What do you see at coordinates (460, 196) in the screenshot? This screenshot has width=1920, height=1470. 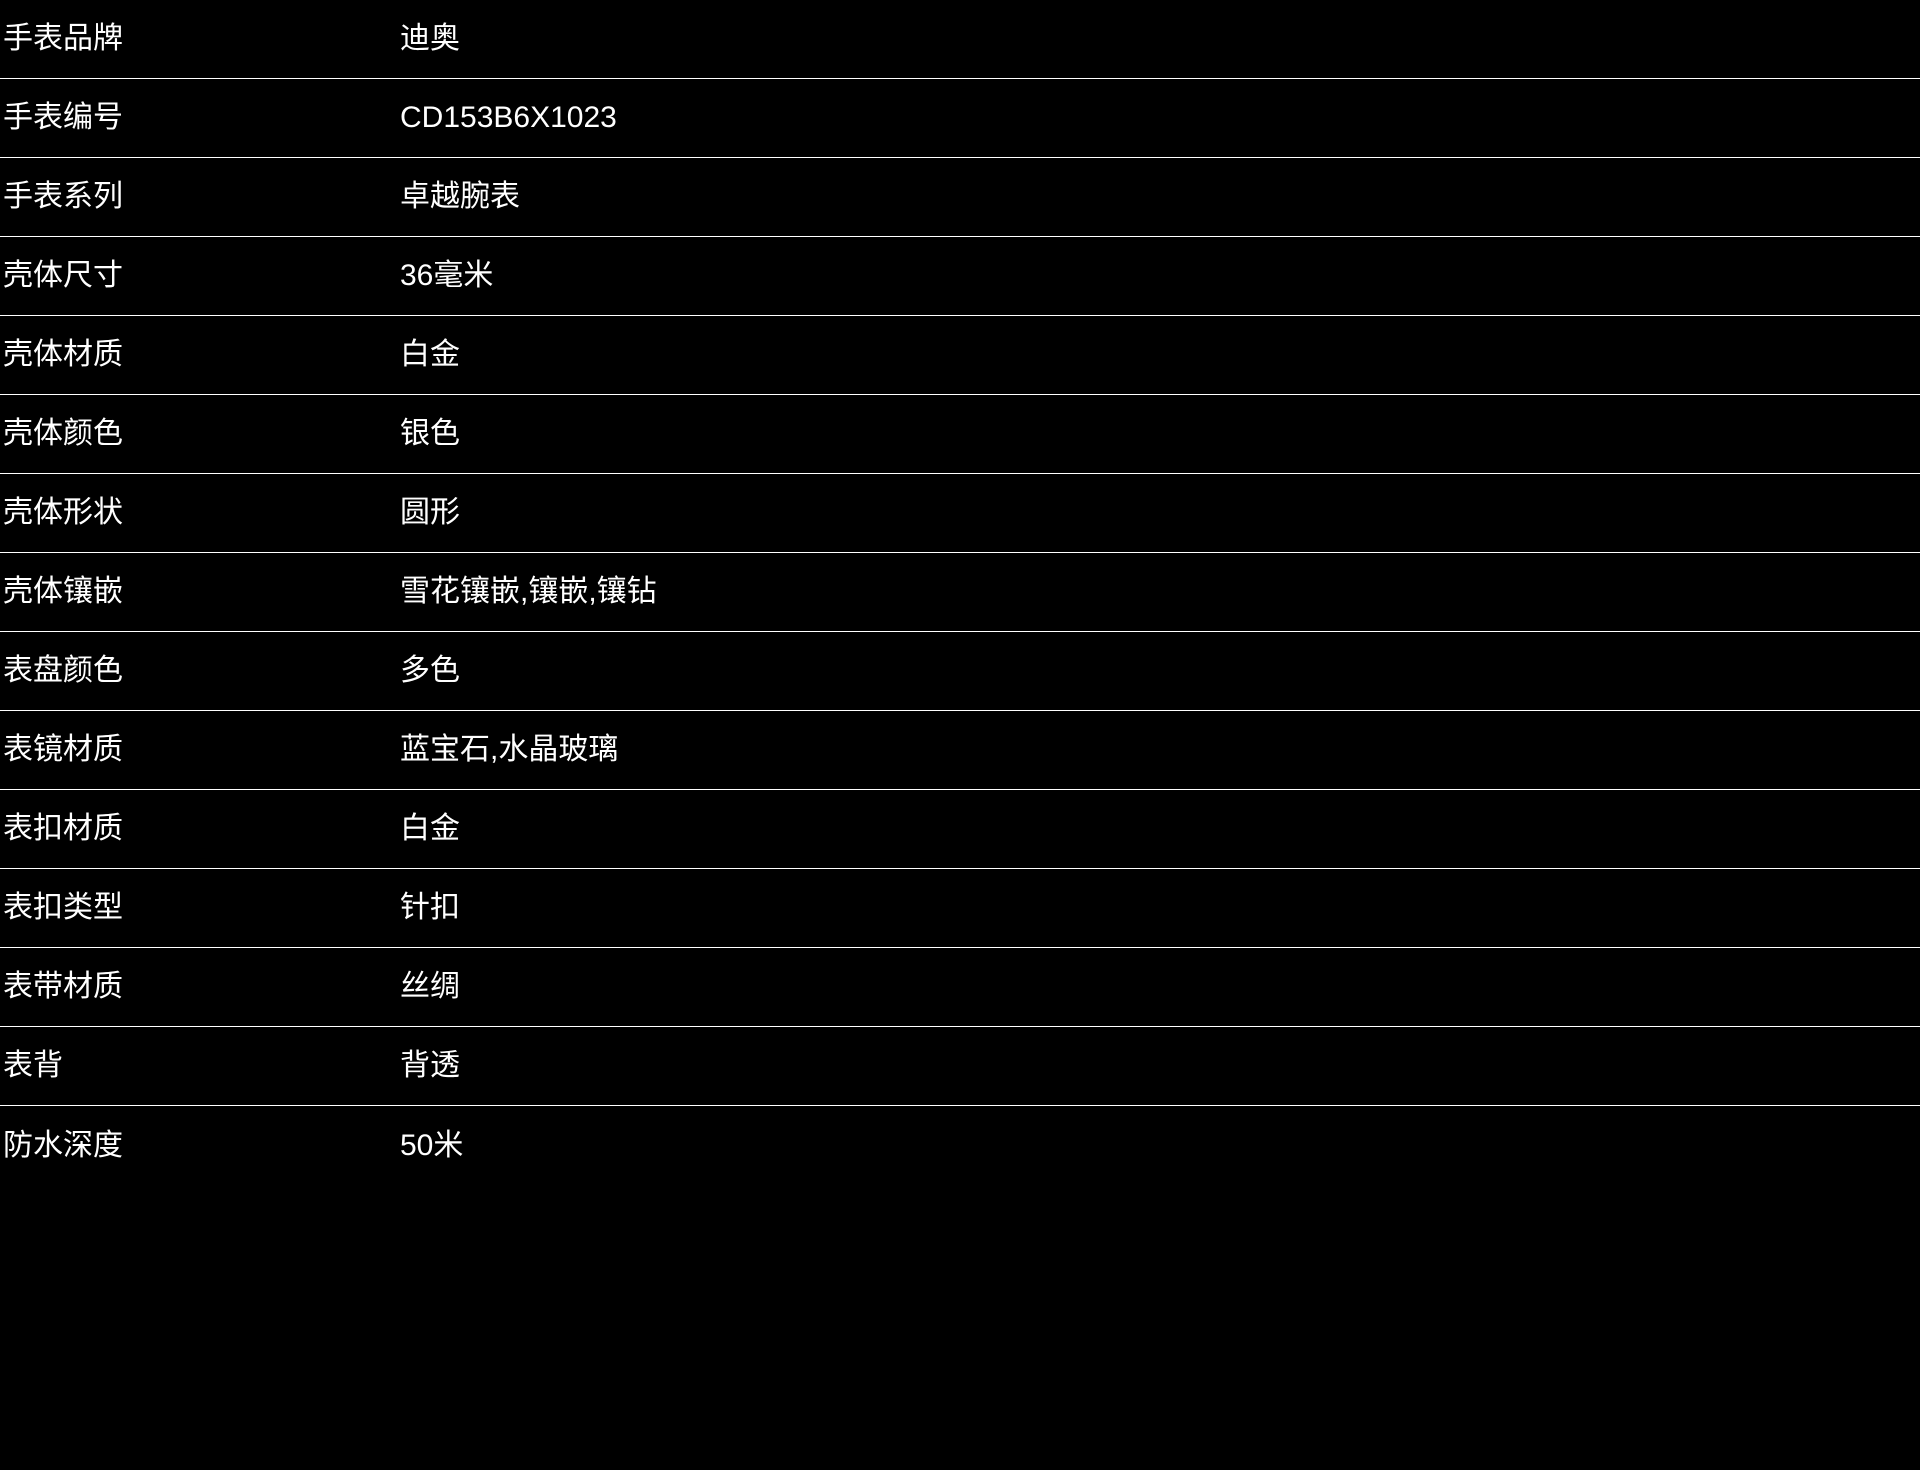 I see `spec-value: 卓越腕表` at bounding box center [460, 196].